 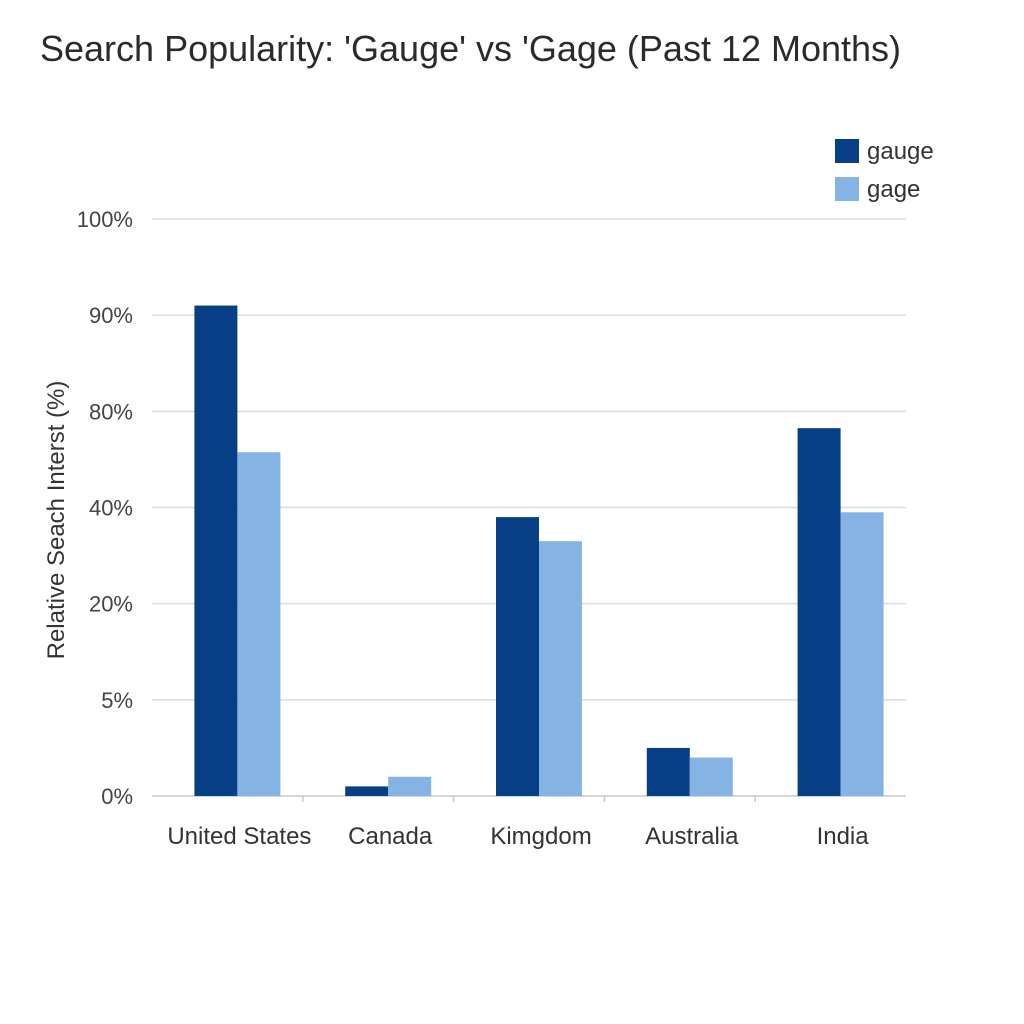 I want to click on y-tick-label: 5%, so click(x=117, y=700).